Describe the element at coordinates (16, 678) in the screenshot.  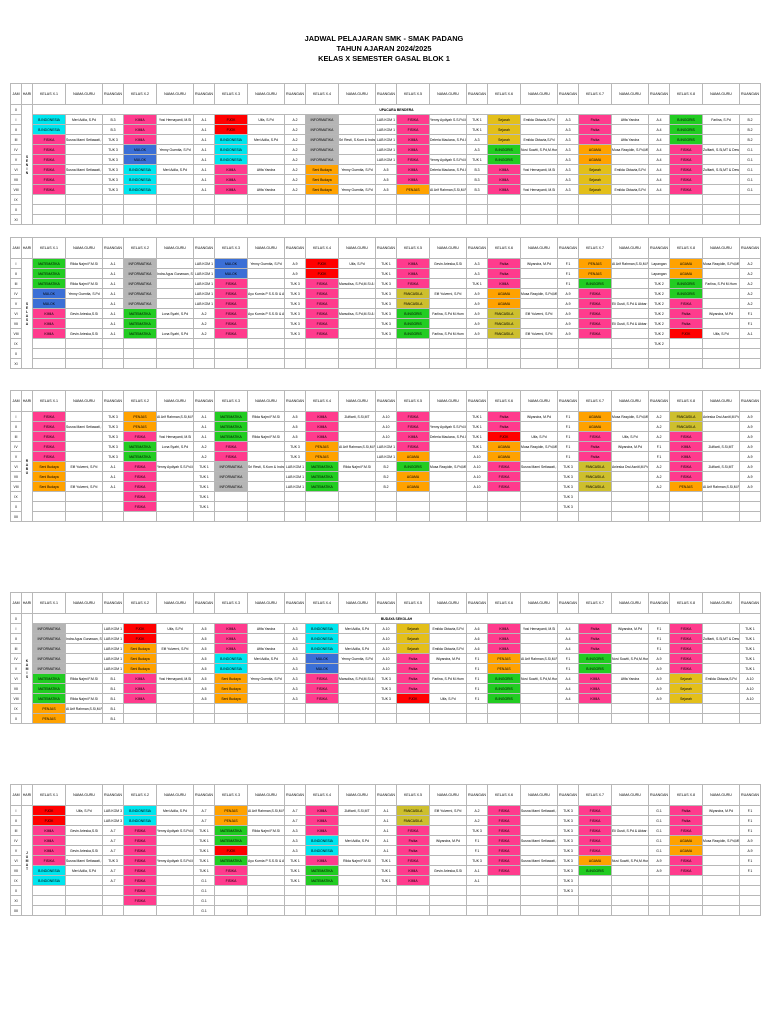
I see `jam-cell: VI` at that location.